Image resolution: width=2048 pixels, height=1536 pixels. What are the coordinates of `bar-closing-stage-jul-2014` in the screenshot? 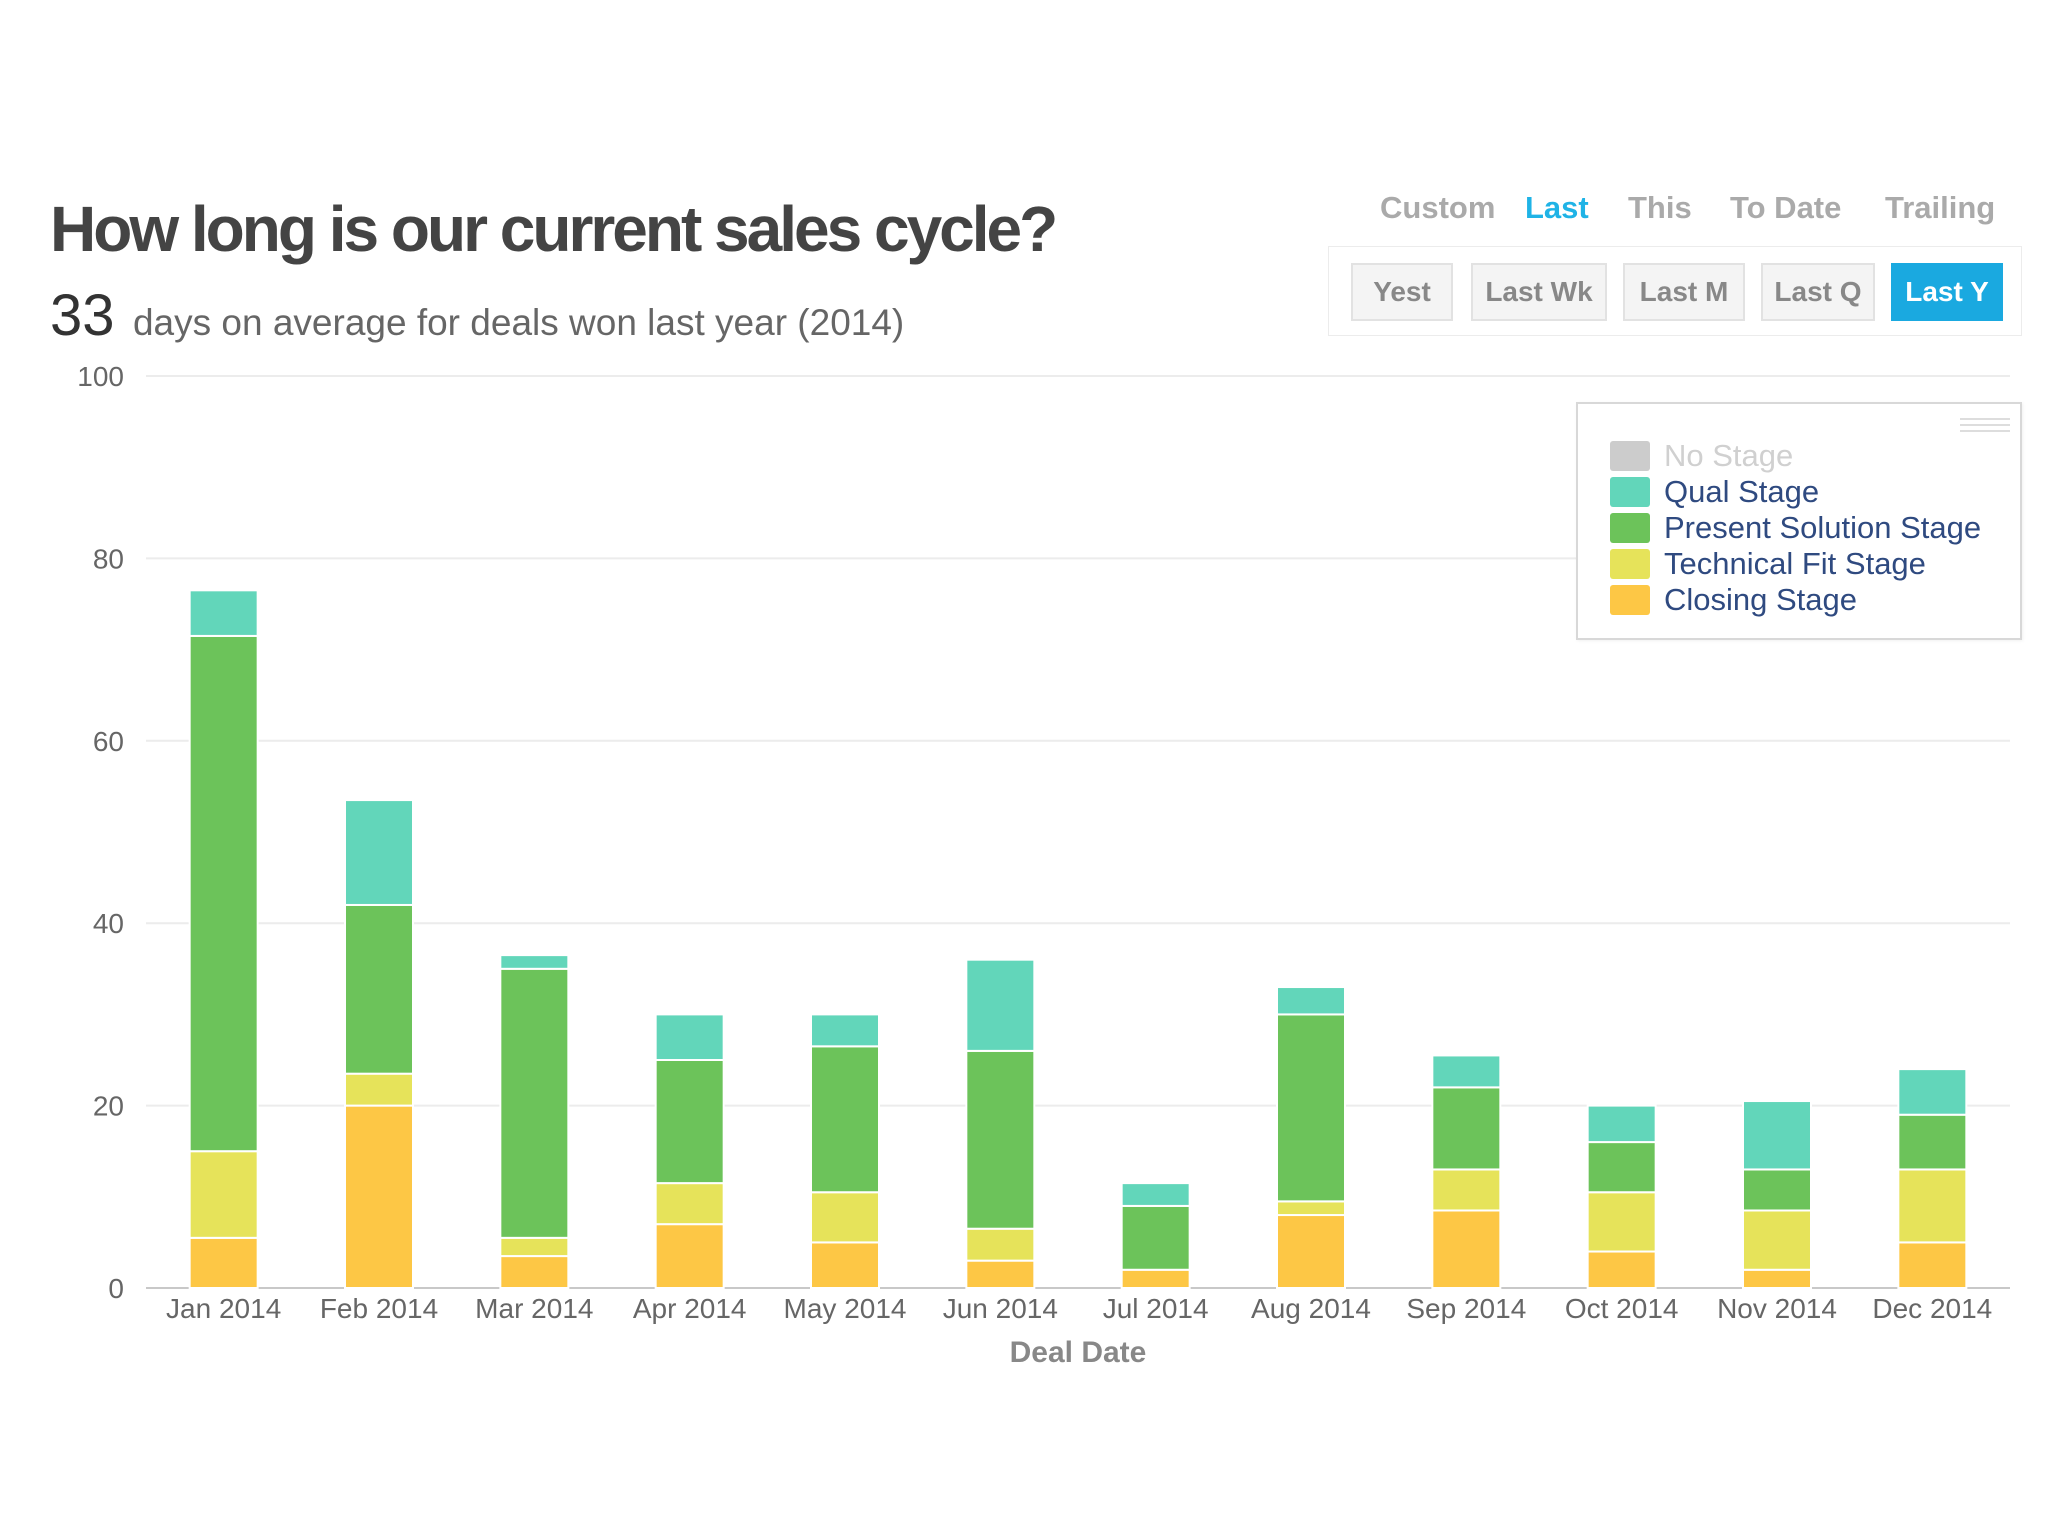 It's located at (1155, 1279).